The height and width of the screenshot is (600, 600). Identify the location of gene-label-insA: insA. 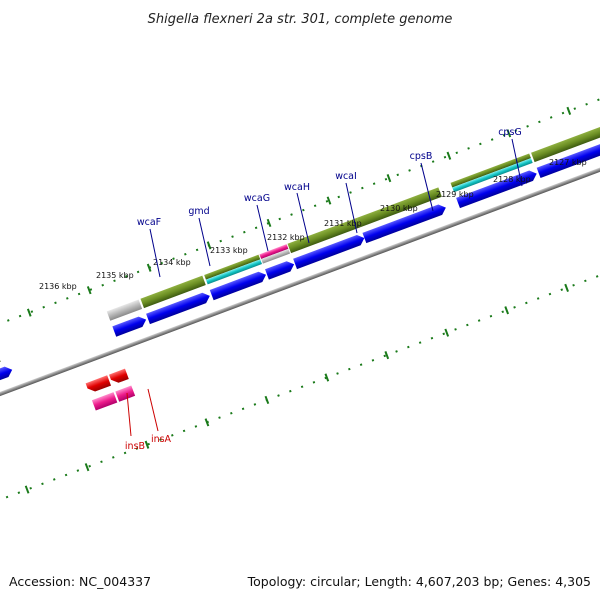
(161, 439).